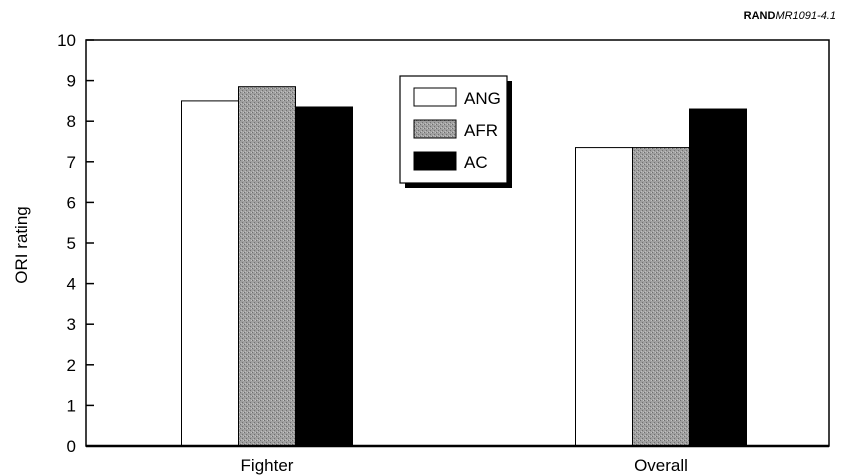 Image resolution: width=842 pixels, height=475 pixels. What do you see at coordinates (71, 365) in the screenshot?
I see `y-tick-label: 2` at bounding box center [71, 365].